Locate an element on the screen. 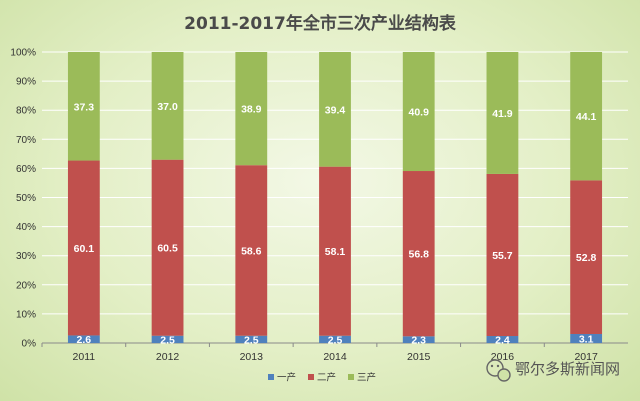 The height and width of the screenshot is (401, 640). data-label: 39.4 is located at coordinates (335, 110).